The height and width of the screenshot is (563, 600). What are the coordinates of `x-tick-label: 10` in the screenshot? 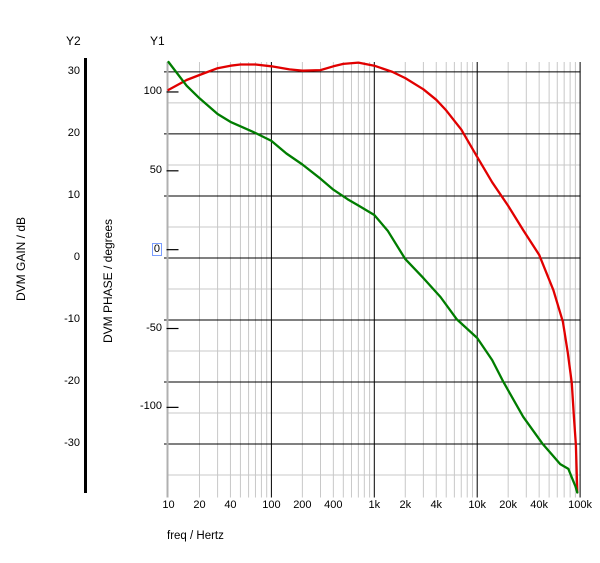 It's located at (168, 505).